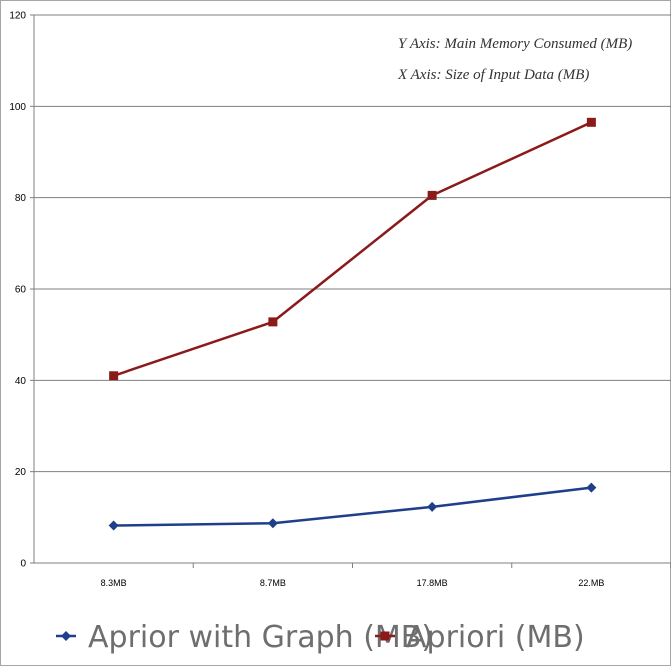  What do you see at coordinates (432, 583) in the screenshot?
I see `x-tick-label: 17.8MB` at bounding box center [432, 583].